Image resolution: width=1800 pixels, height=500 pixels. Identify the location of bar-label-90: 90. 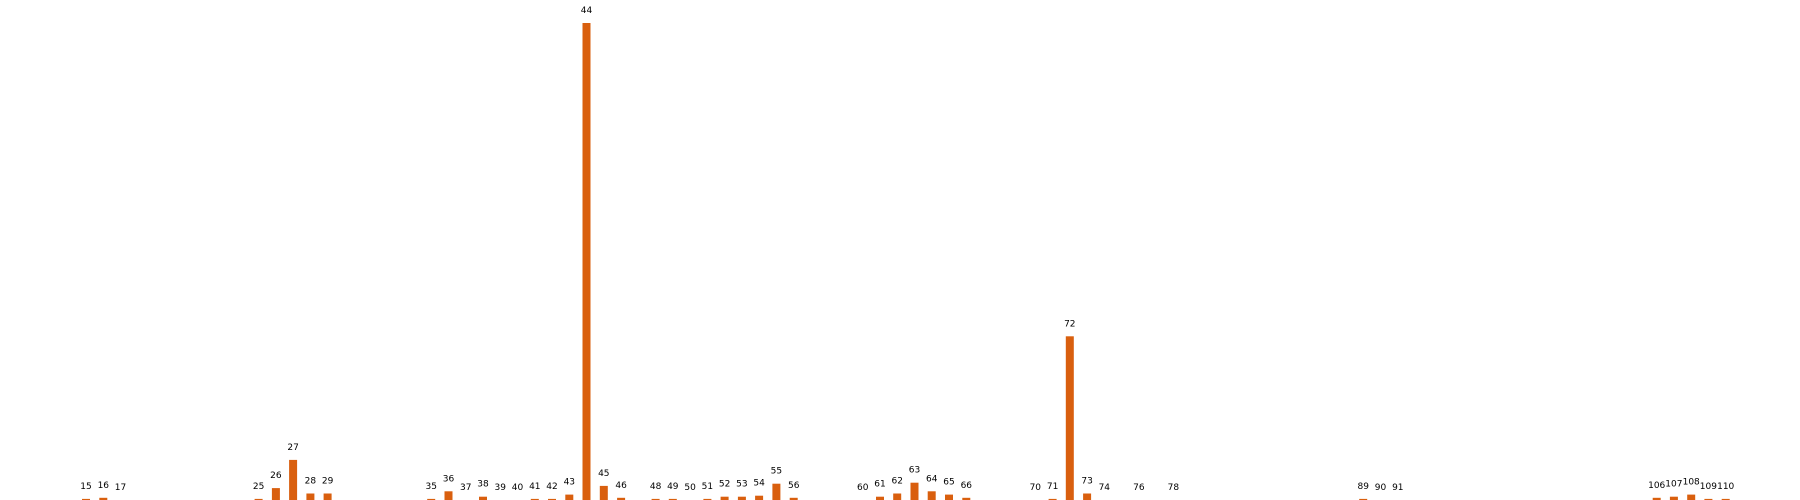
(1381, 488).